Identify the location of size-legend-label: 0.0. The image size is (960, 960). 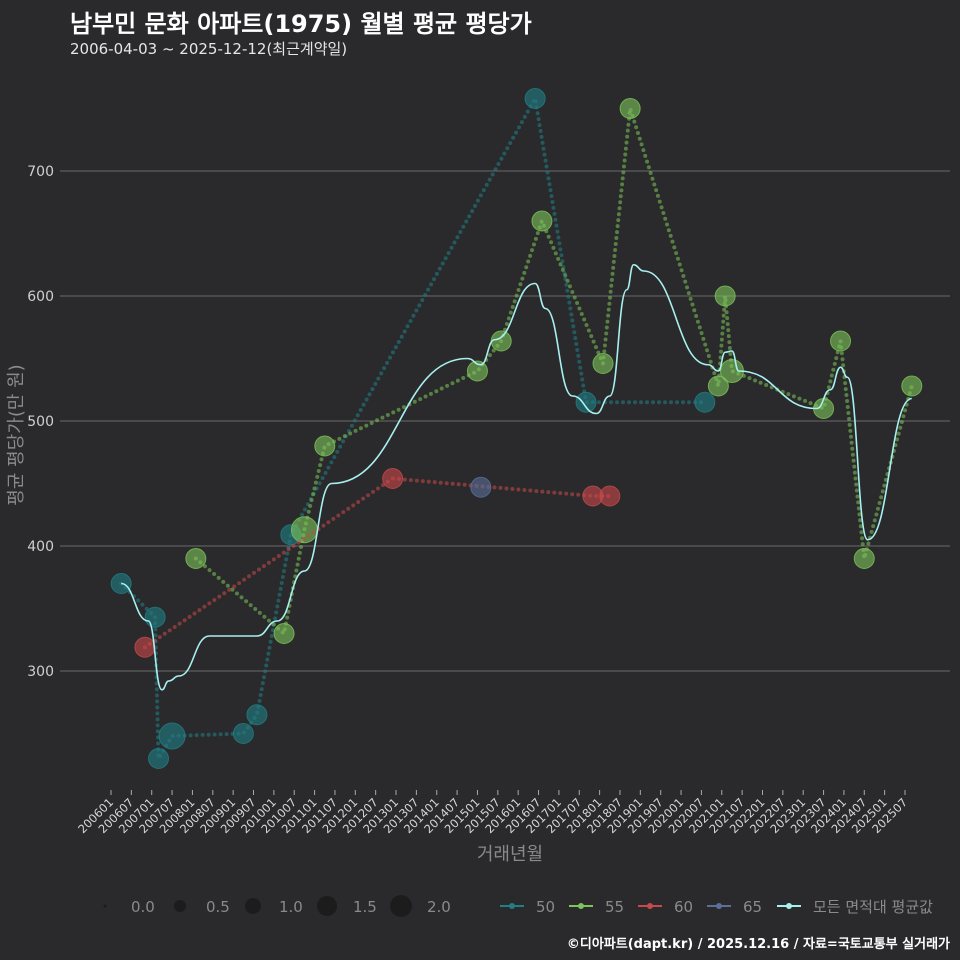
(143, 907).